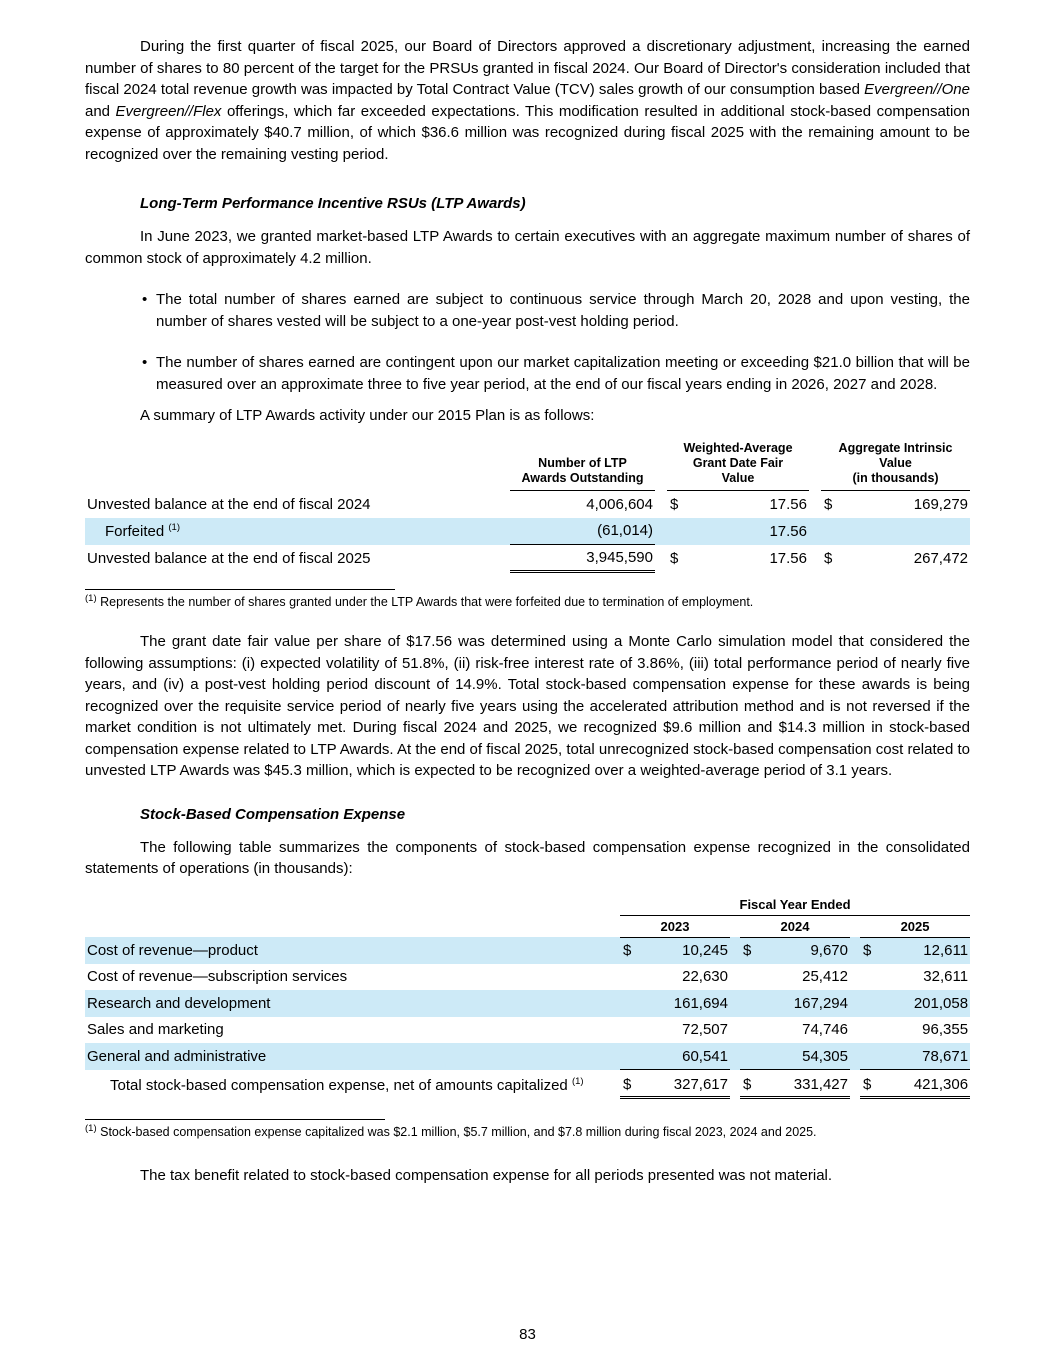  I want to click on amount-2025: 201,058, so click(941, 1003).